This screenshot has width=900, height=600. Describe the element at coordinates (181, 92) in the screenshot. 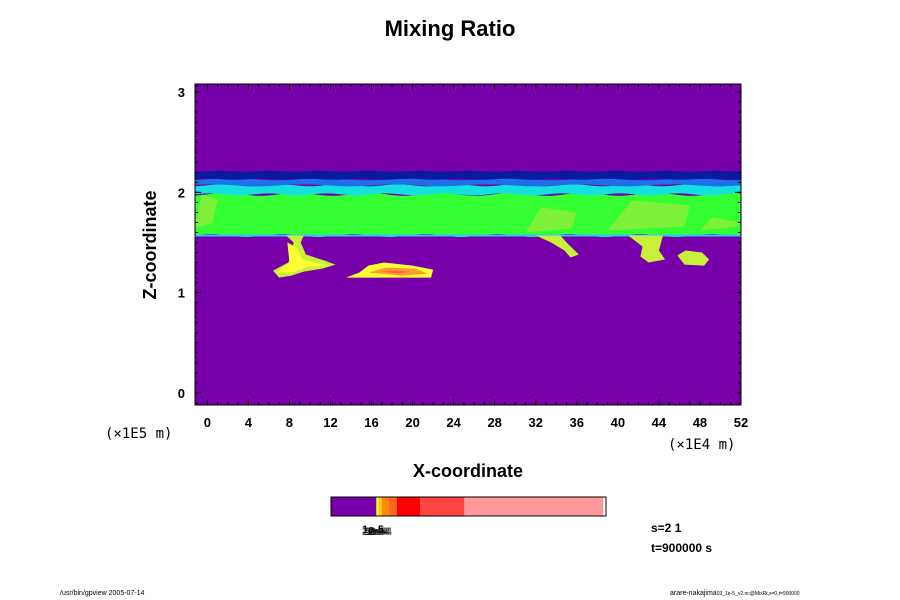

I see `y-tick-label: 3` at that location.